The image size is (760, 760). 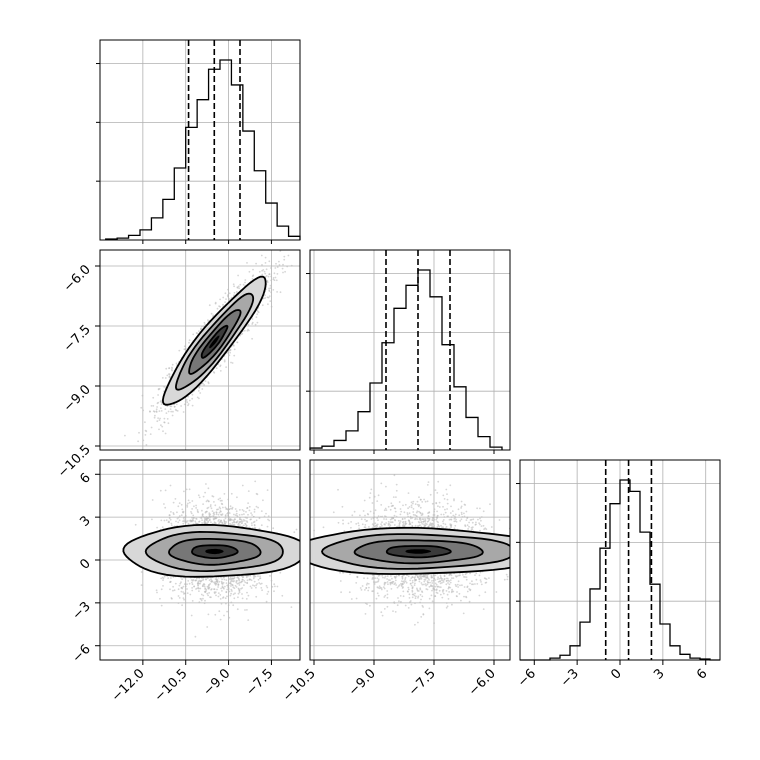 What do you see at coordinates (406, 359) in the screenshot?
I see `histogram-step` at bounding box center [406, 359].